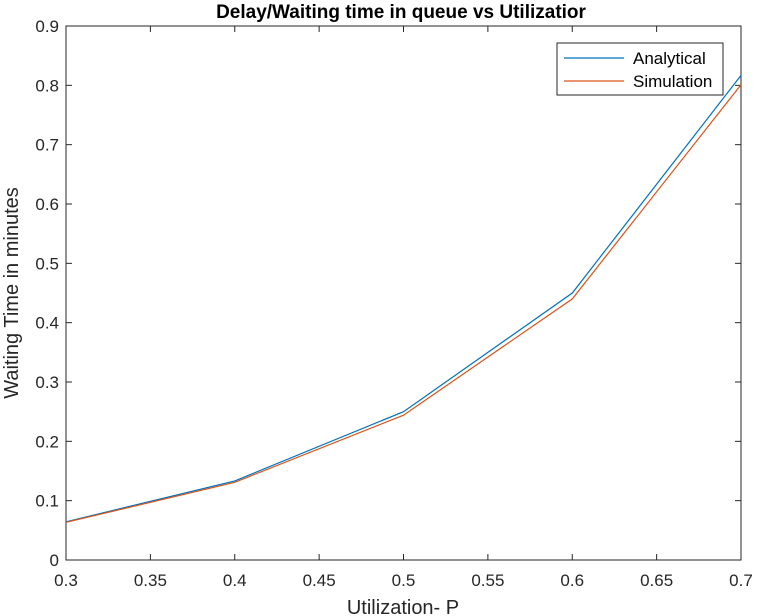 This screenshot has height=616, width=757. Describe the element at coordinates (66, 580) in the screenshot. I see `x-tick-label: 0.3` at that location.